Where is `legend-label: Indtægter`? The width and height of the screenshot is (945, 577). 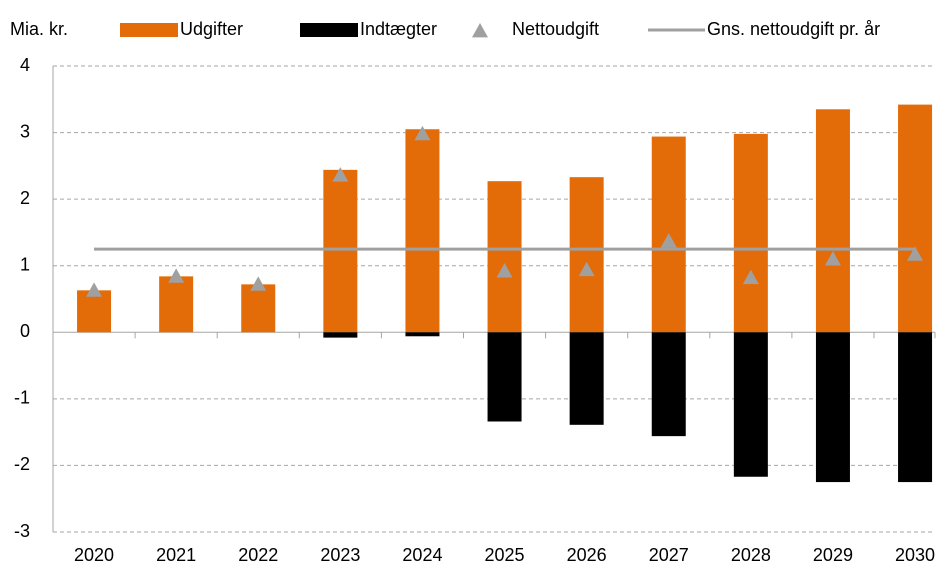
legend-label: Indtægter is located at coordinates (398, 29).